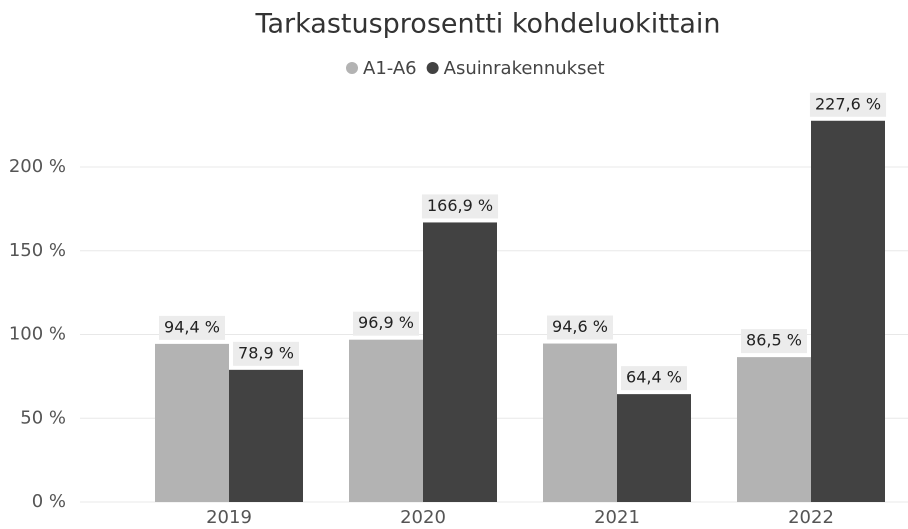 The height and width of the screenshot is (529, 908). Describe the element at coordinates (37, 166) in the screenshot. I see `y-tick-label: 200 %` at that location.